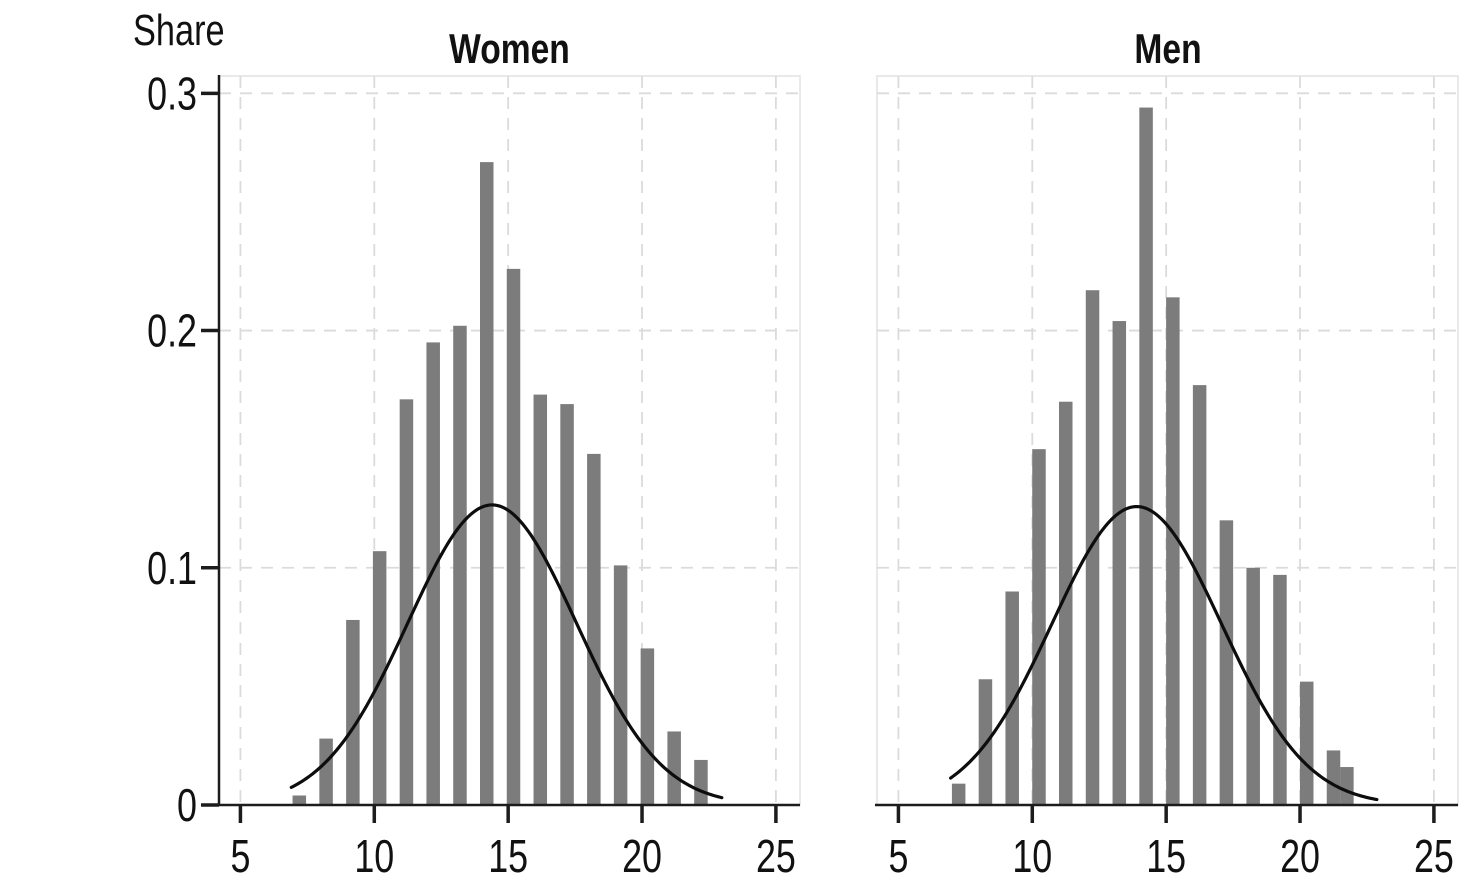  Describe the element at coordinates (433, 573) in the screenshot. I see `histogram-bar-women-12.2` at that location.